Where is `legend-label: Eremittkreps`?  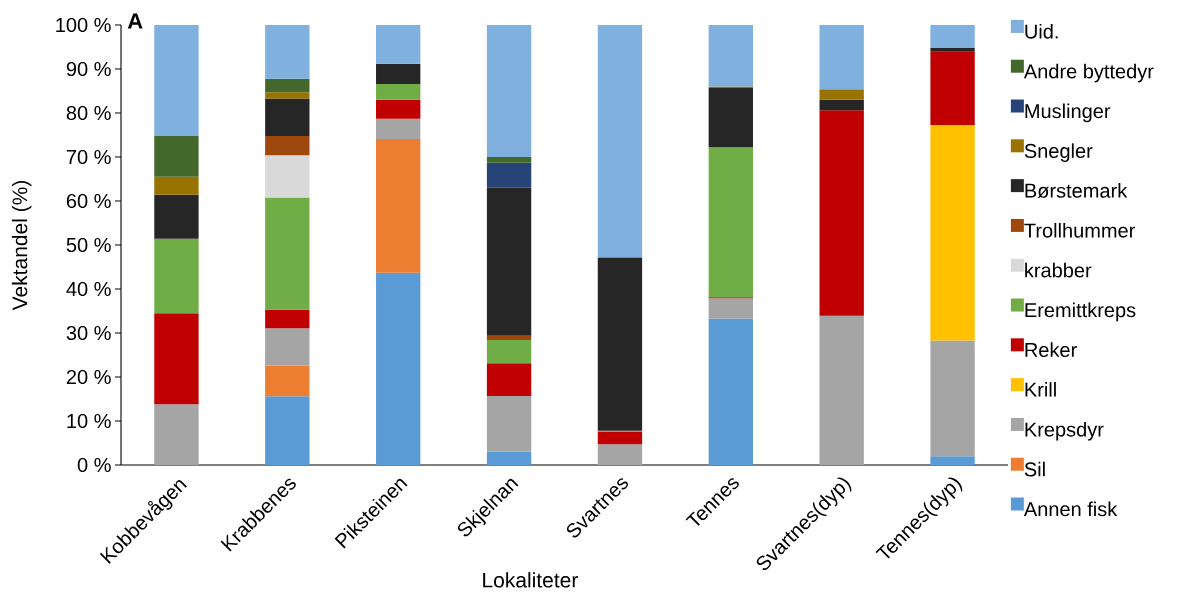
legend-label: Eremittkreps is located at coordinates (1080, 312).